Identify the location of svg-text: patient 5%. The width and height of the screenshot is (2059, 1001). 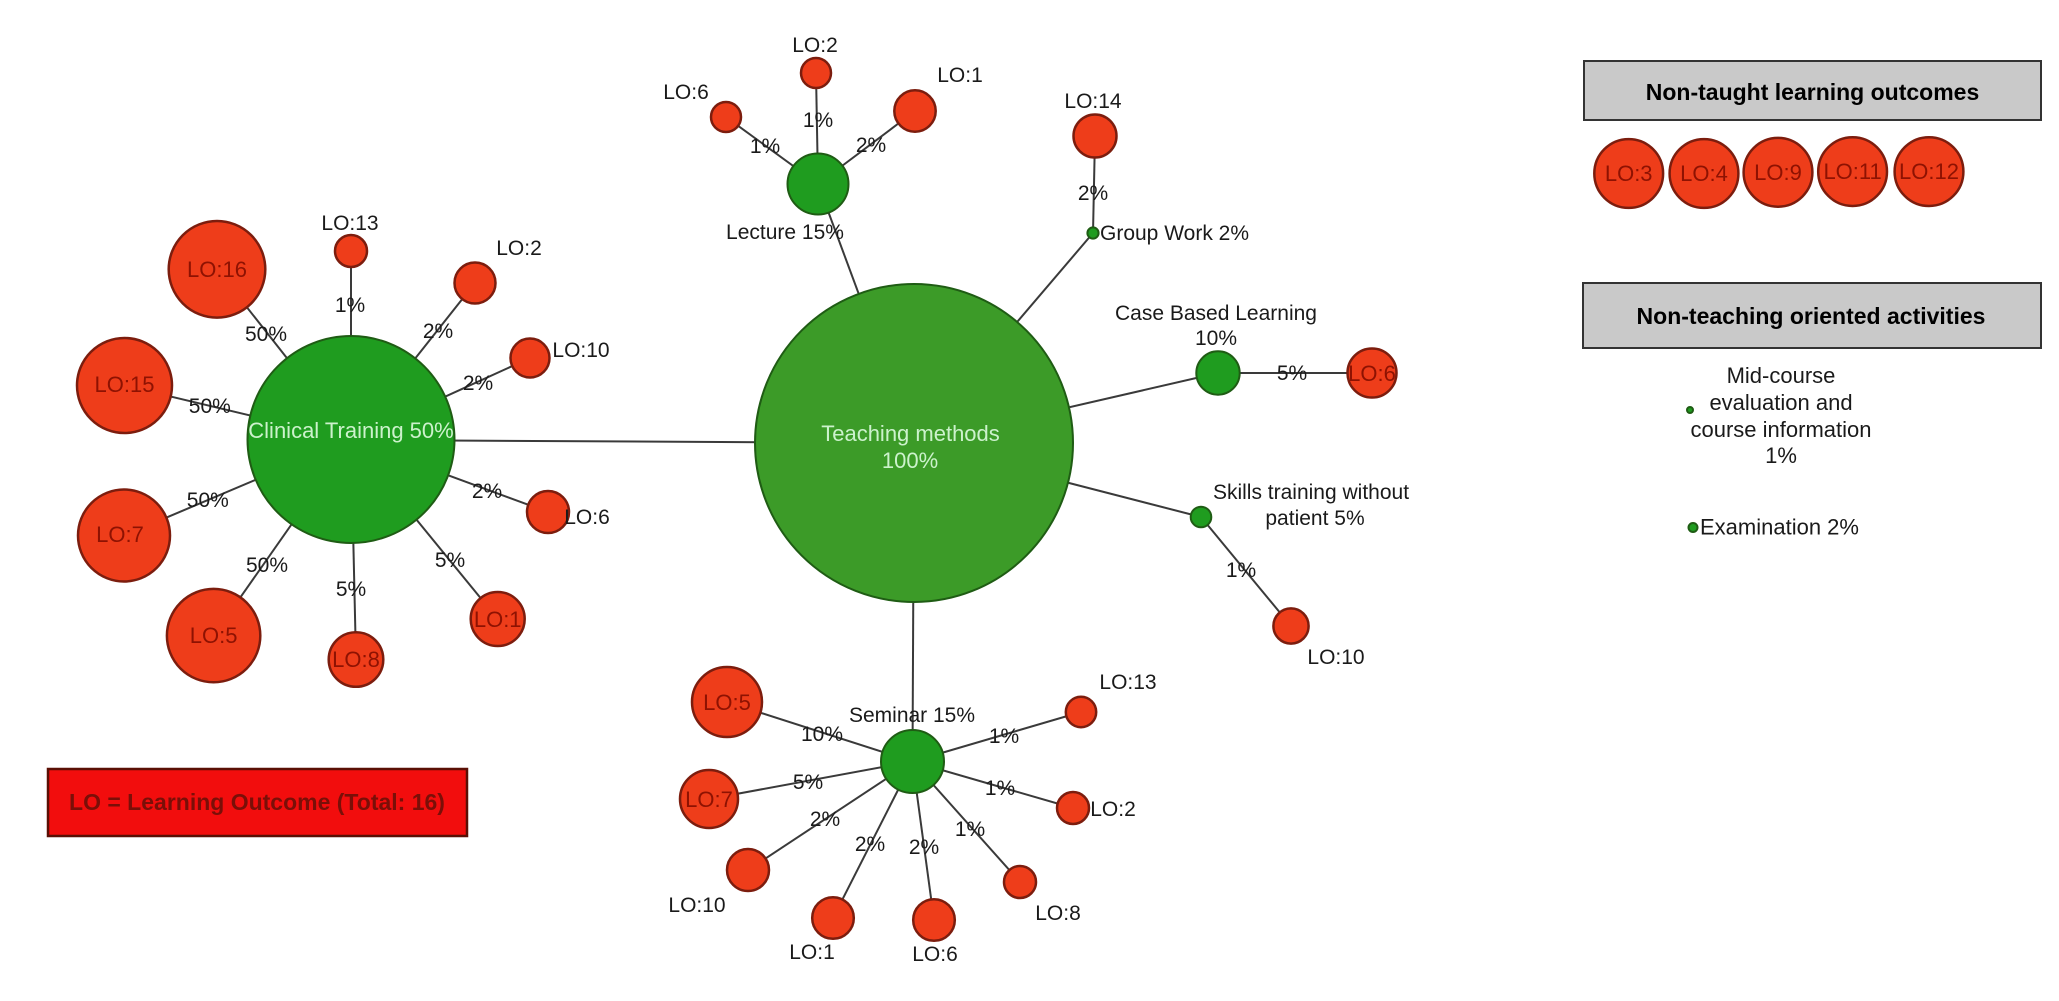
(1314, 518).